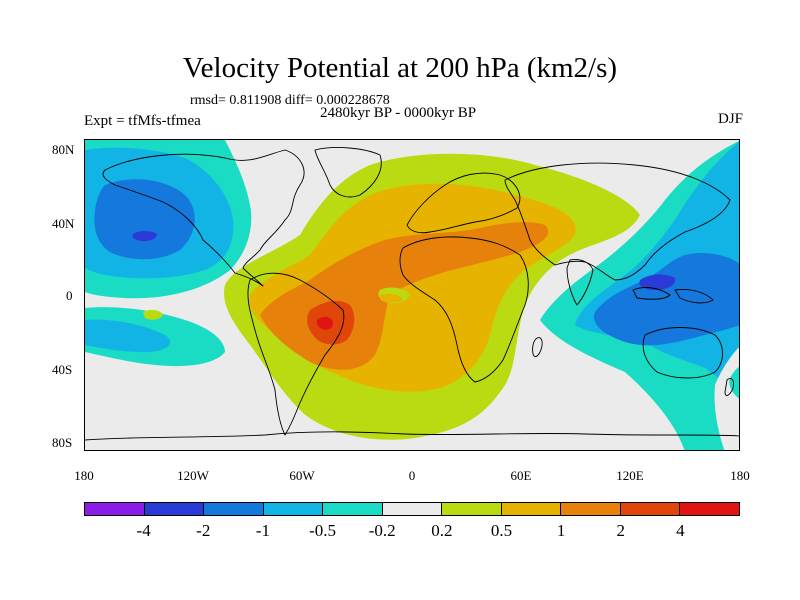 This screenshot has height=600, width=800. Describe the element at coordinates (63, 149) in the screenshot. I see `y-tick-label: 80N` at that location.